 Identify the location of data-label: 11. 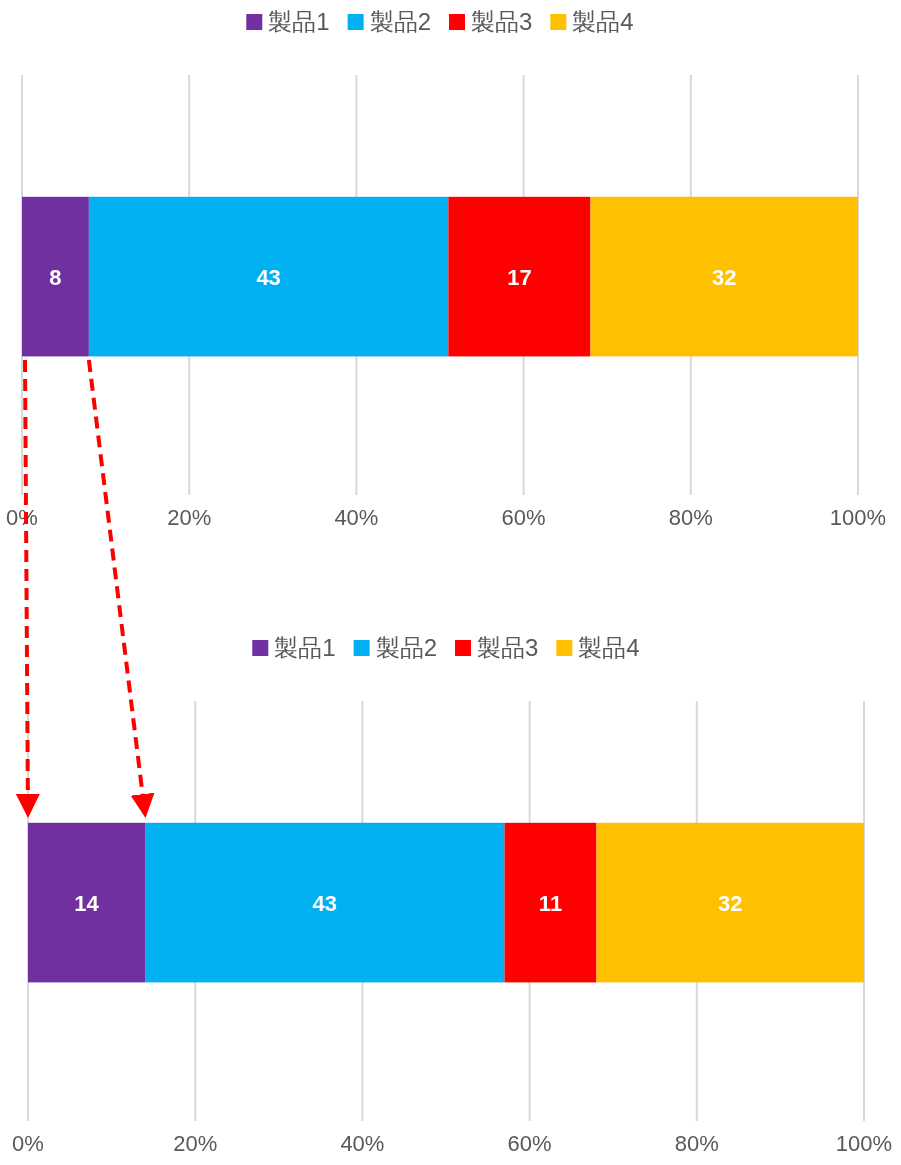
(550, 903).